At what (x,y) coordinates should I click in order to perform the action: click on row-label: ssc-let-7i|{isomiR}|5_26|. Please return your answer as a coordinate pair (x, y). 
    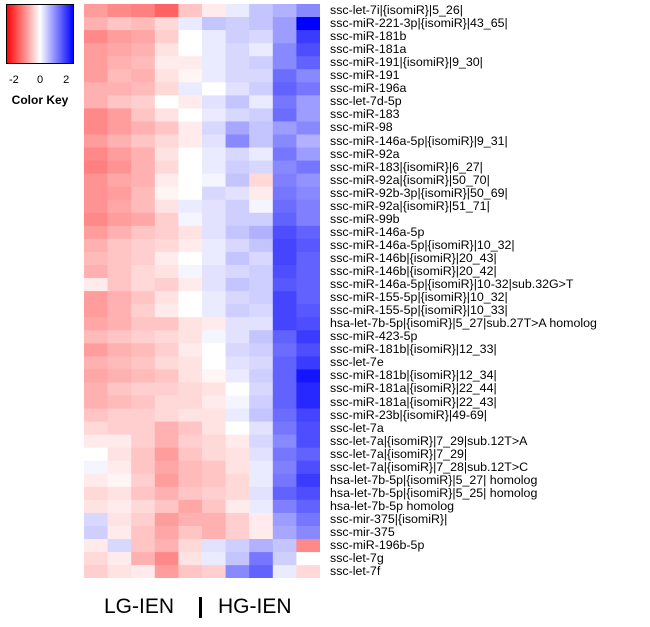
    Looking at the image, I should click on (396, 10).